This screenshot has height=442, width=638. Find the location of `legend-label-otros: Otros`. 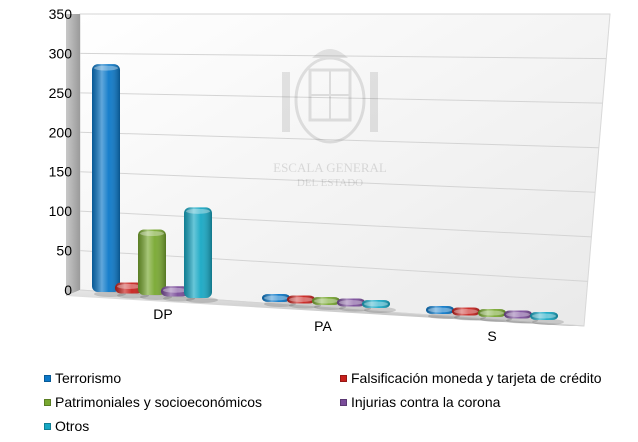

legend-label-otros: Otros is located at coordinates (72, 426).